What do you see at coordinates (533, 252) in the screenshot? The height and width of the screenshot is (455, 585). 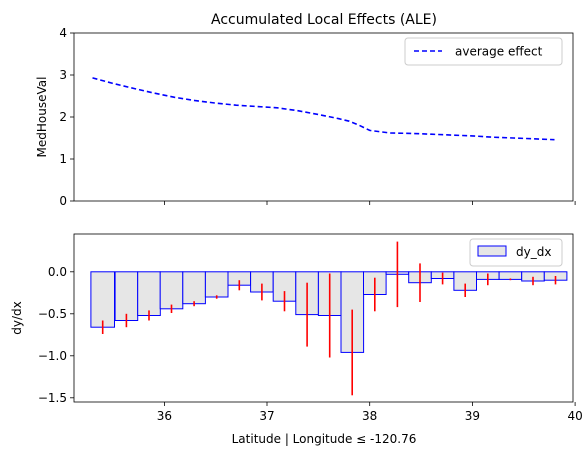 I see `legend-label-dy-dx: dy_dx` at bounding box center [533, 252].